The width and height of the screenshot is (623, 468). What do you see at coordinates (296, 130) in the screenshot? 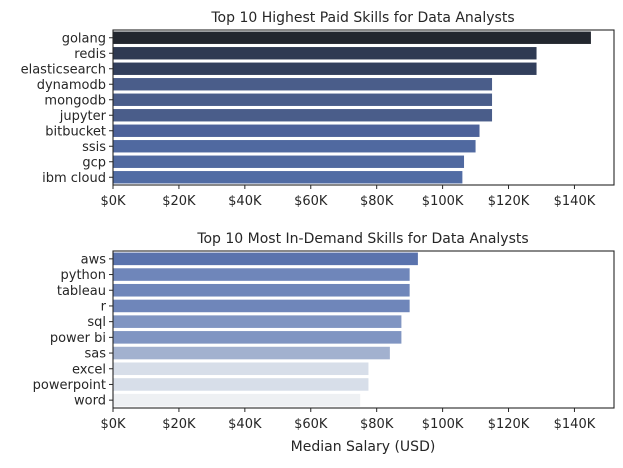
I see `bar-bitbucket` at bounding box center [296, 130].